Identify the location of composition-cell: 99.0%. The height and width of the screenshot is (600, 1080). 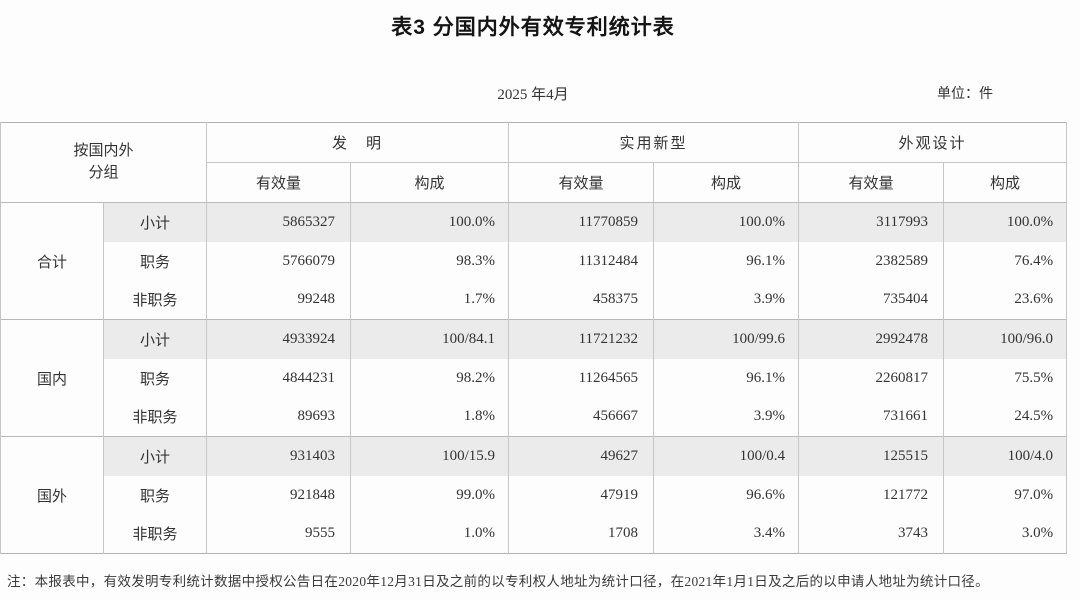
(430, 495).